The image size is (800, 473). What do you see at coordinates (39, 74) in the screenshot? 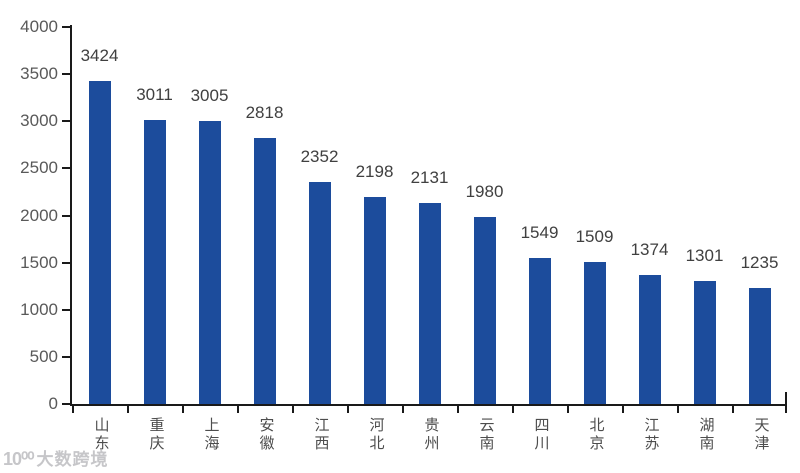
I see `y-axis-tick-label: 3500` at bounding box center [39, 74].